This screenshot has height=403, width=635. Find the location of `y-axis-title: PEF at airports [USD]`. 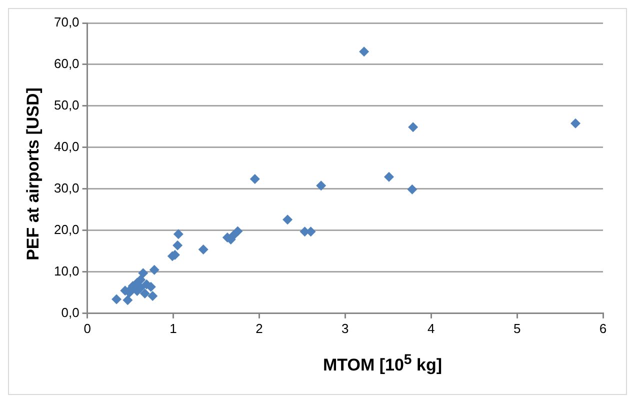

y-axis-title: PEF at airports [USD] is located at coordinates (33, 174).